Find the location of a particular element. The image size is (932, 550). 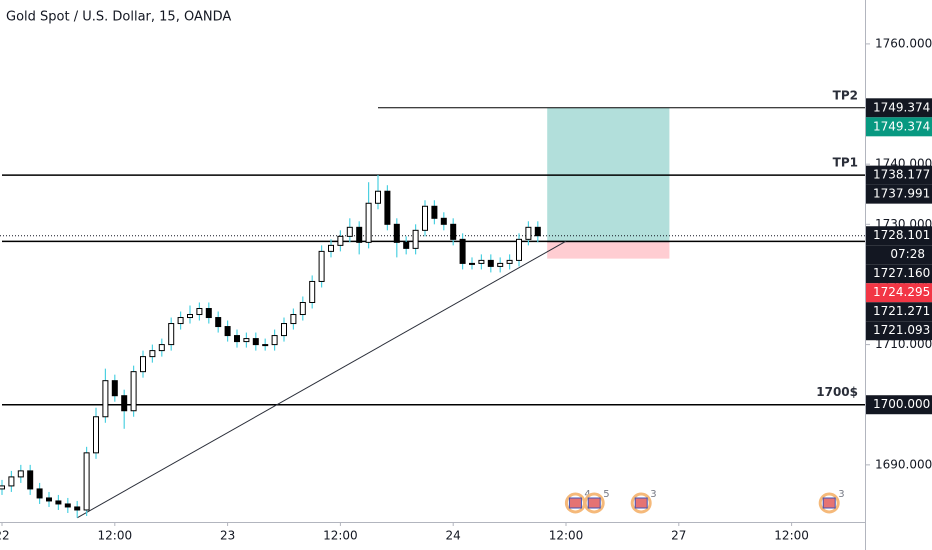

x-tick-label: 27 is located at coordinates (678, 536).